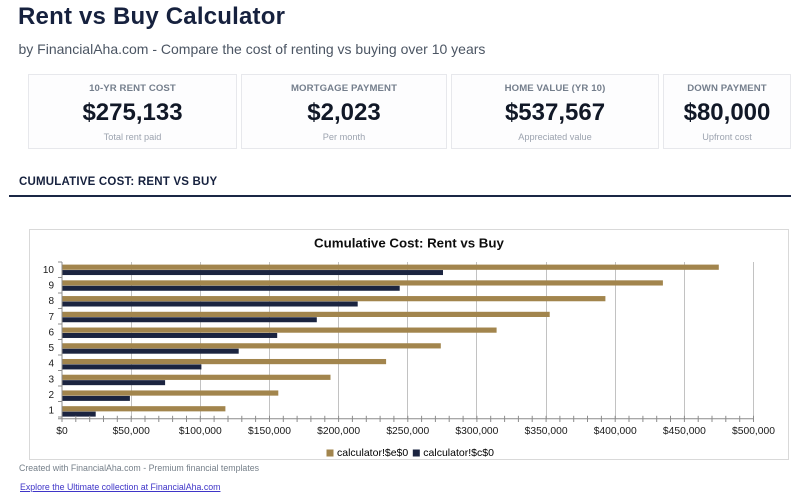 This screenshot has height=502, width=800. What do you see at coordinates (51, 395) in the screenshot?
I see `svg-text: 2` at bounding box center [51, 395].